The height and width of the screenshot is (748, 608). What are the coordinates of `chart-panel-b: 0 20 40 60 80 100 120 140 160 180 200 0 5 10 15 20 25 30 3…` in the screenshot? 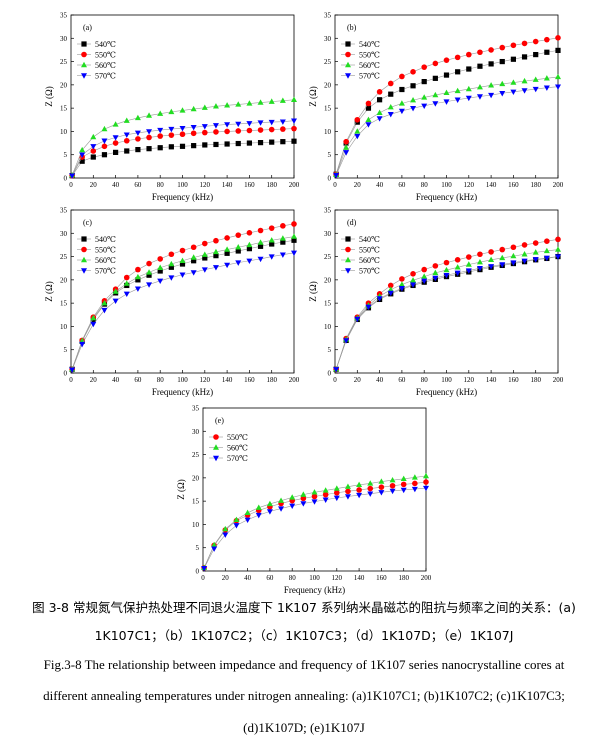 It's located at (436, 107).